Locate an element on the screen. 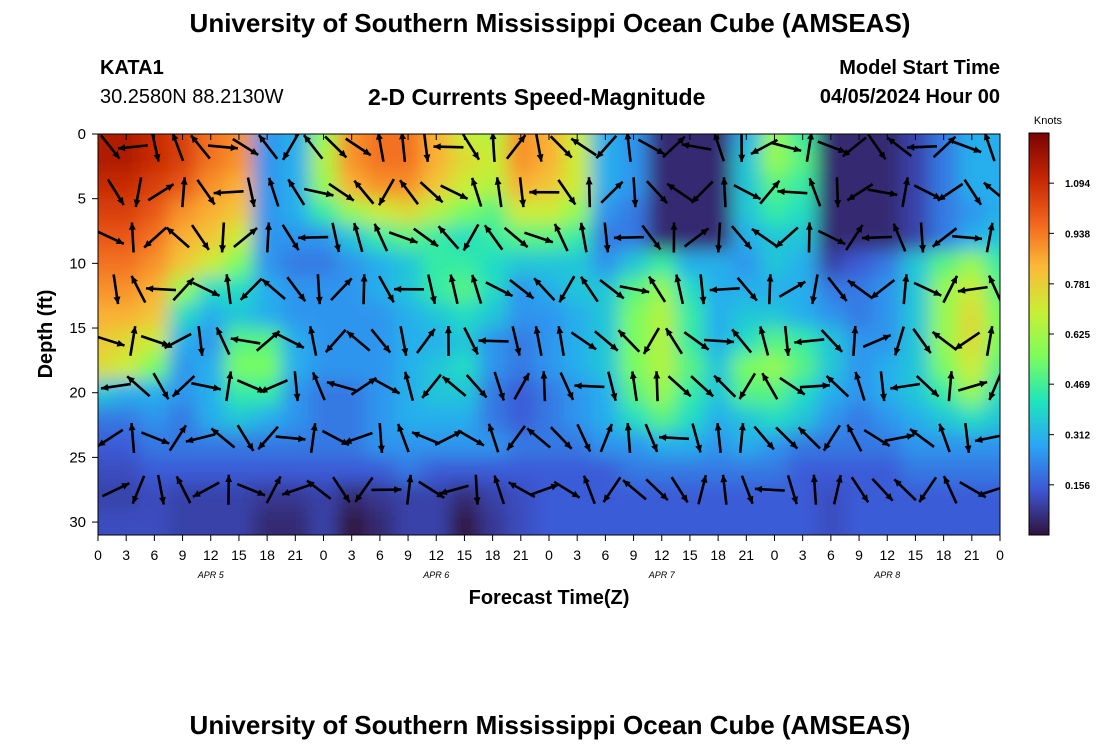 Image resolution: width=1100 pixels, height=750 pixels. x-tick-label: 0 is located at coordinates (1000, 555).